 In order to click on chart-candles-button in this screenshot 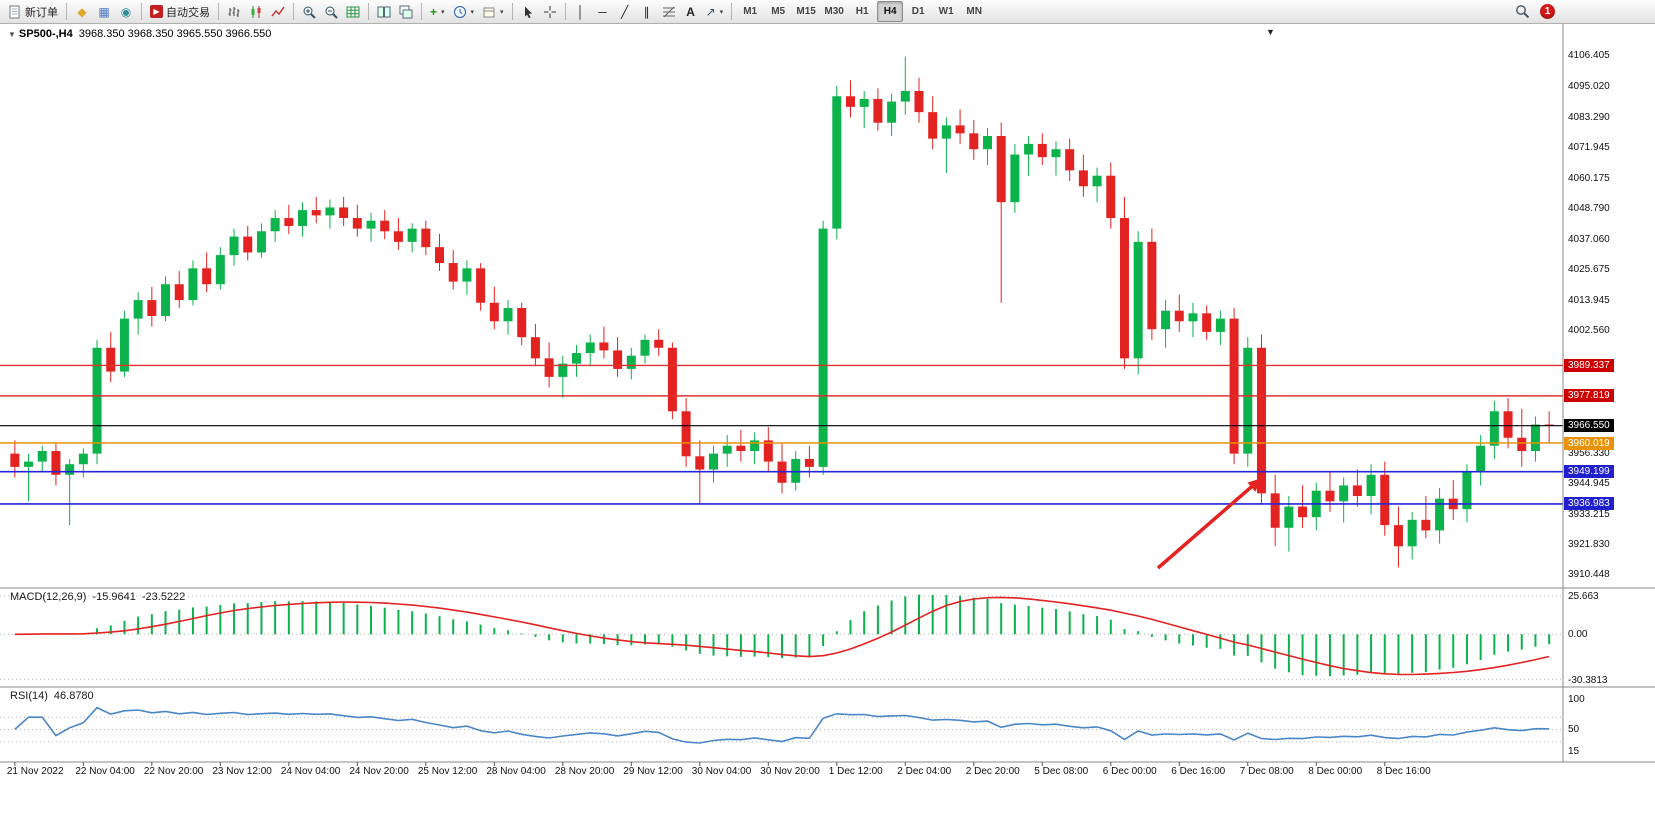, I will do `click(256, 12)`.